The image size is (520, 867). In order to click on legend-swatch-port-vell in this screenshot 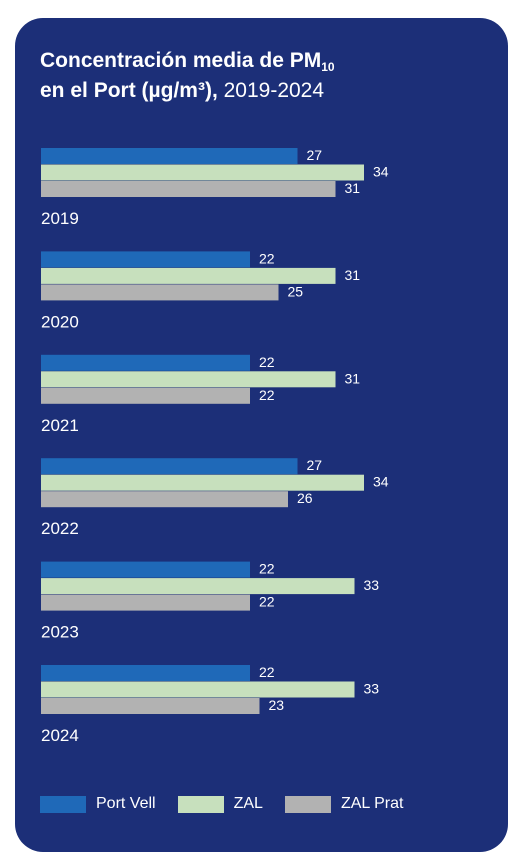, I will do `click(63, 804)`.